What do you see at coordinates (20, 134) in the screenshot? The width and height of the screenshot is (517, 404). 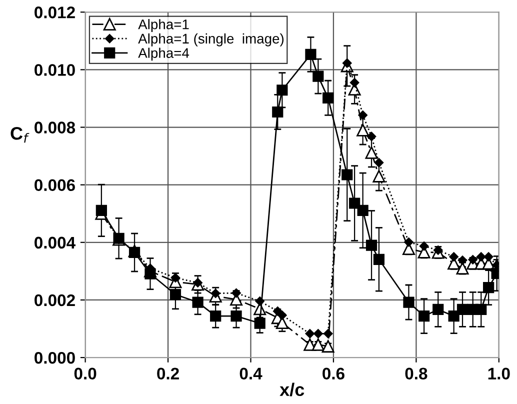 I see `y-axis-title: C$_{f}$` at bounding box center [20, 134].